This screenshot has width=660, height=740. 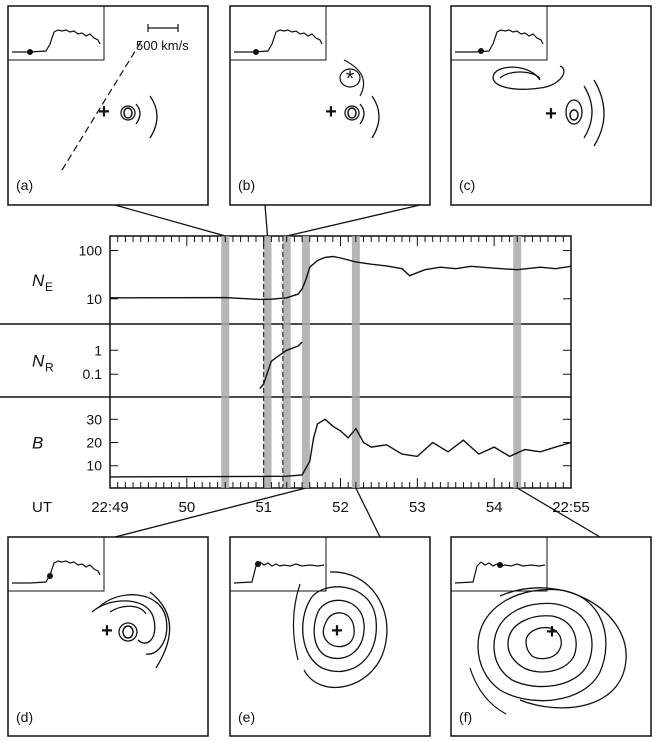 I want to click on x-tick-label: 53, so click(x=417, y=507).